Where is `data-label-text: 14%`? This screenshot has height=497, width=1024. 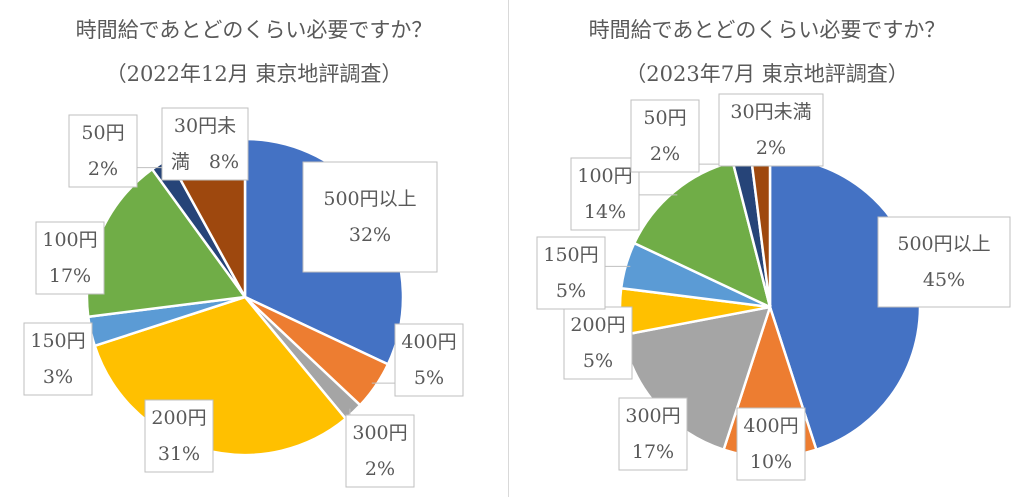
data-label-text: 14% is located at coordinates (605, 212).